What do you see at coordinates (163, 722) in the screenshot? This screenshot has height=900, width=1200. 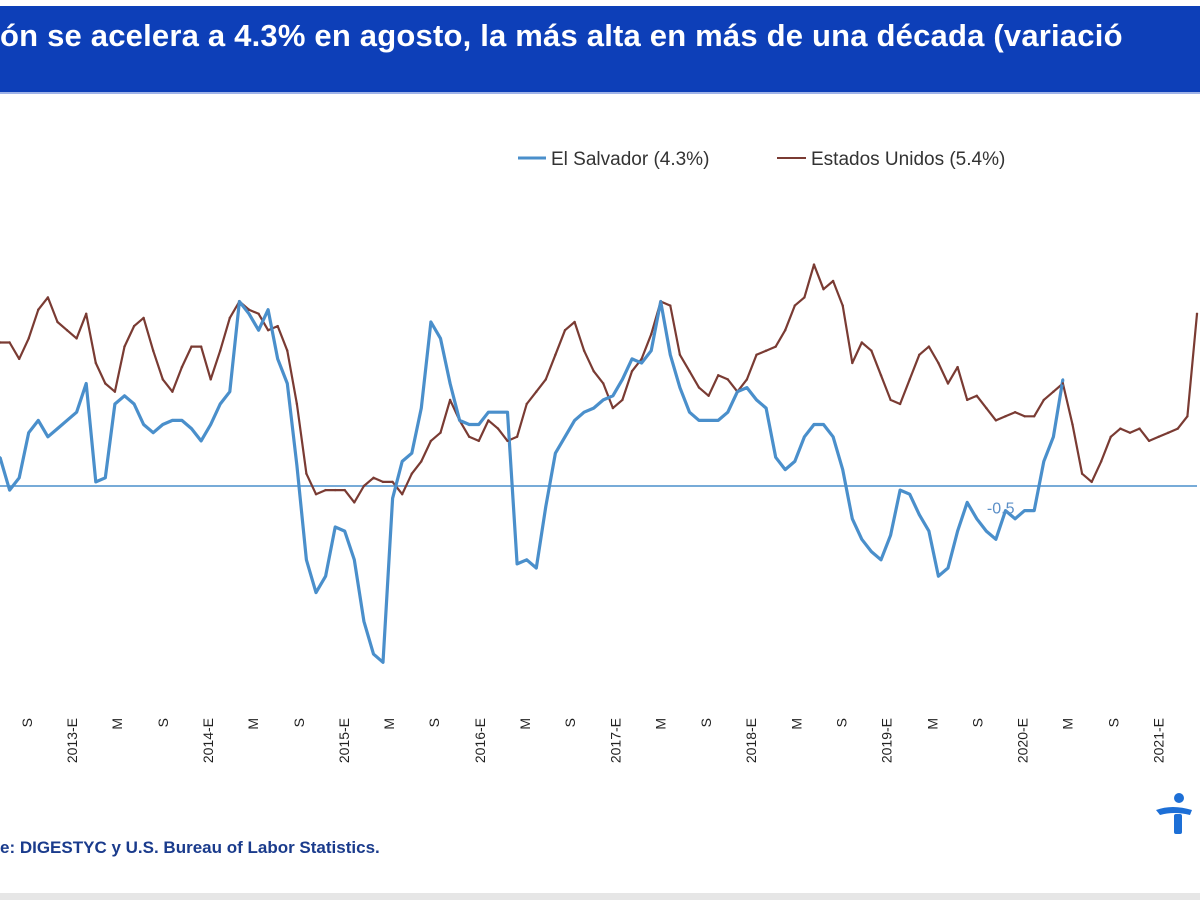 I see `x-tick-label-3: S` at bounding box center [163, 722].